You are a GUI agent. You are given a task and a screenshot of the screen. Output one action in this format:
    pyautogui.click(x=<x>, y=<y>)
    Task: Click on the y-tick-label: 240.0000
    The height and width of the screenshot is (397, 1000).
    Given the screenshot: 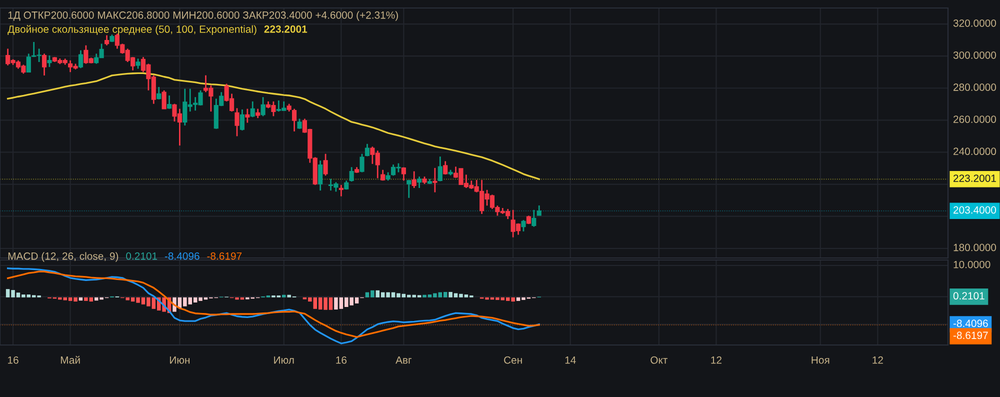 What is the action you would take?
    pyautogui.click(x=975, y=152)
    